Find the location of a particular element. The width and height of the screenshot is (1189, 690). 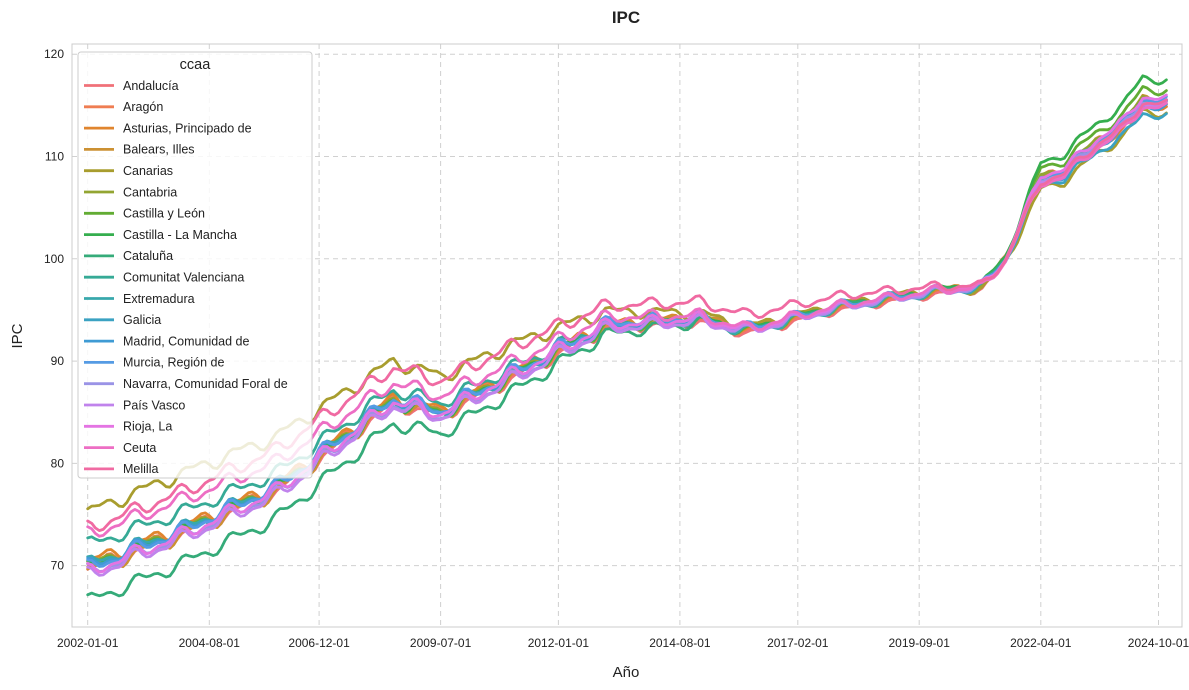

legend-entry-label: Aragón is located at coordinates (143, 107).